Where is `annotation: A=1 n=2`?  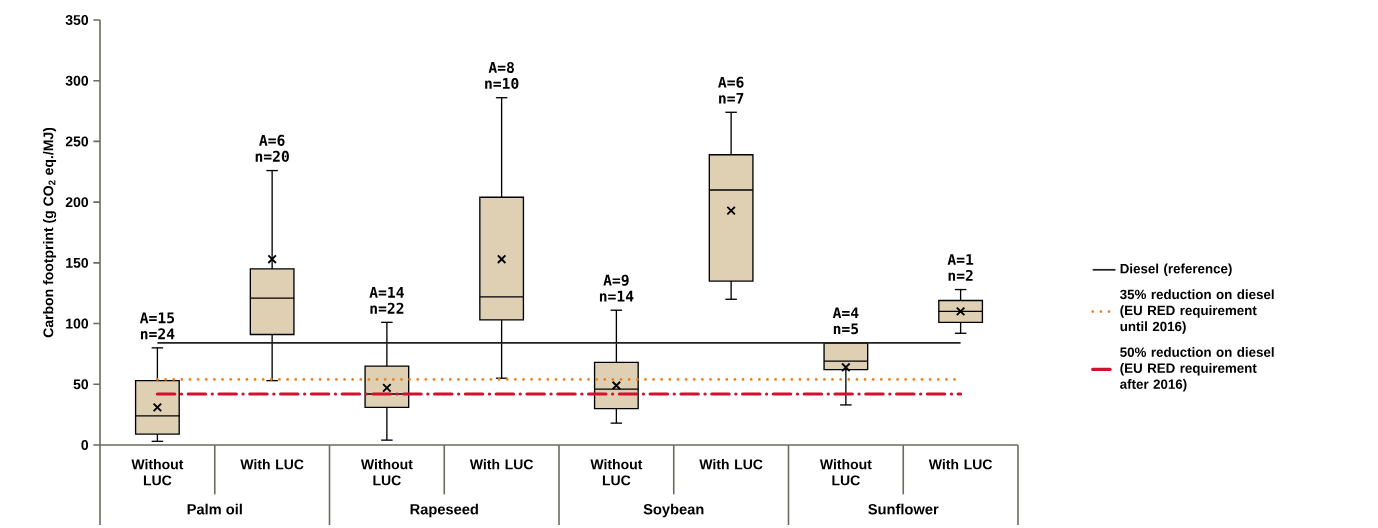
annotation: A=1 n=2 is located at coordinates (960, 267).